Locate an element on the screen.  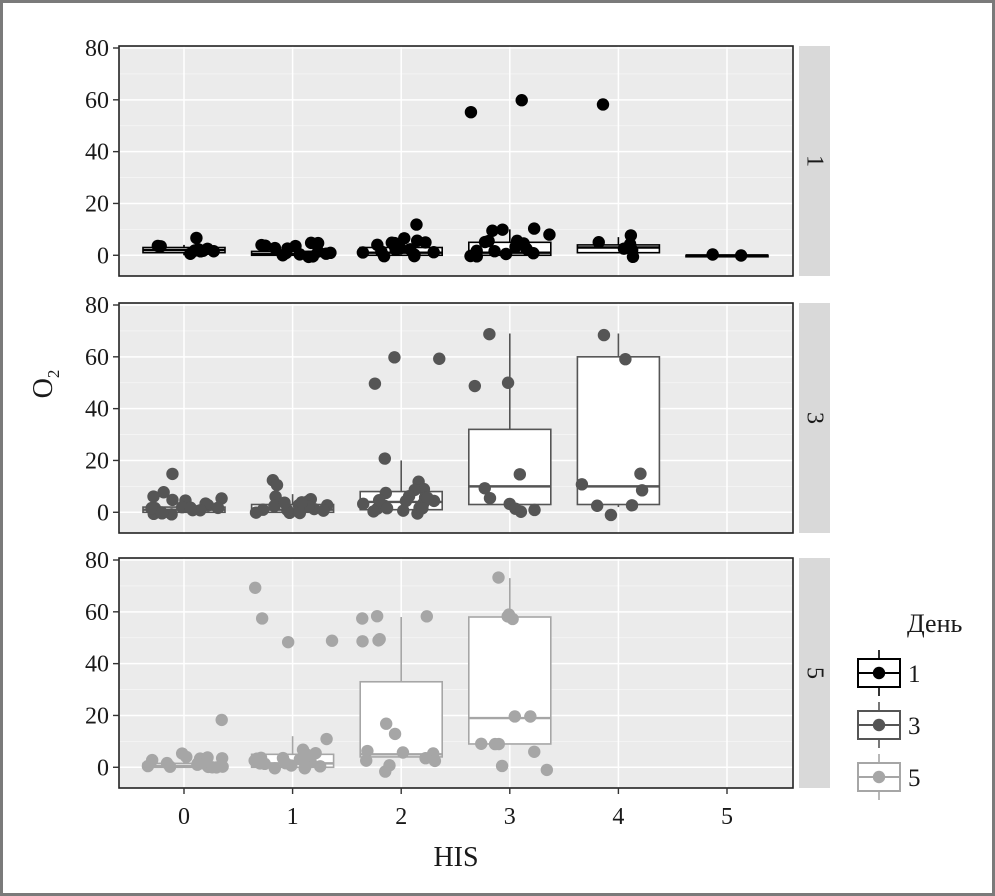
y-axis-title-group: O2 is located at coordinates (45, 384).